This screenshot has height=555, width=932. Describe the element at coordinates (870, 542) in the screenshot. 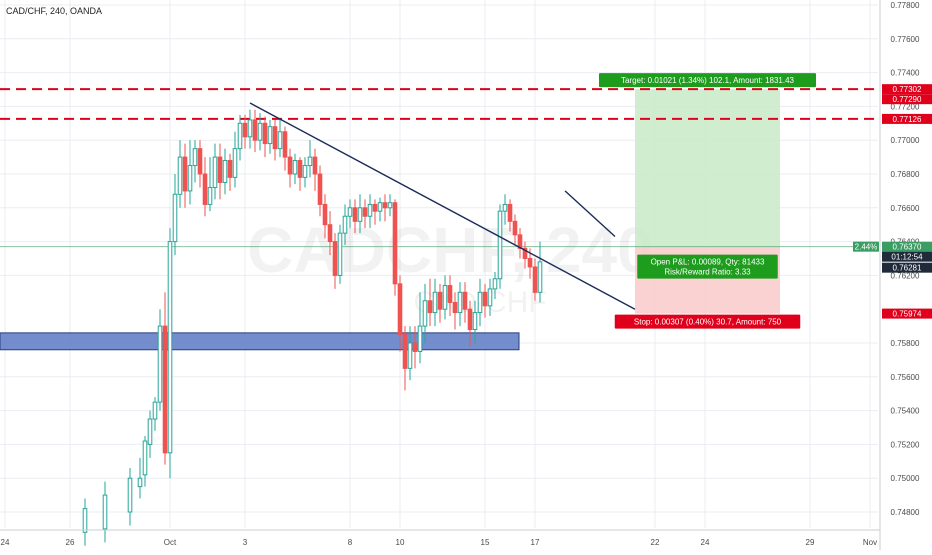

I see `x-tick-label: Nov` at that location.